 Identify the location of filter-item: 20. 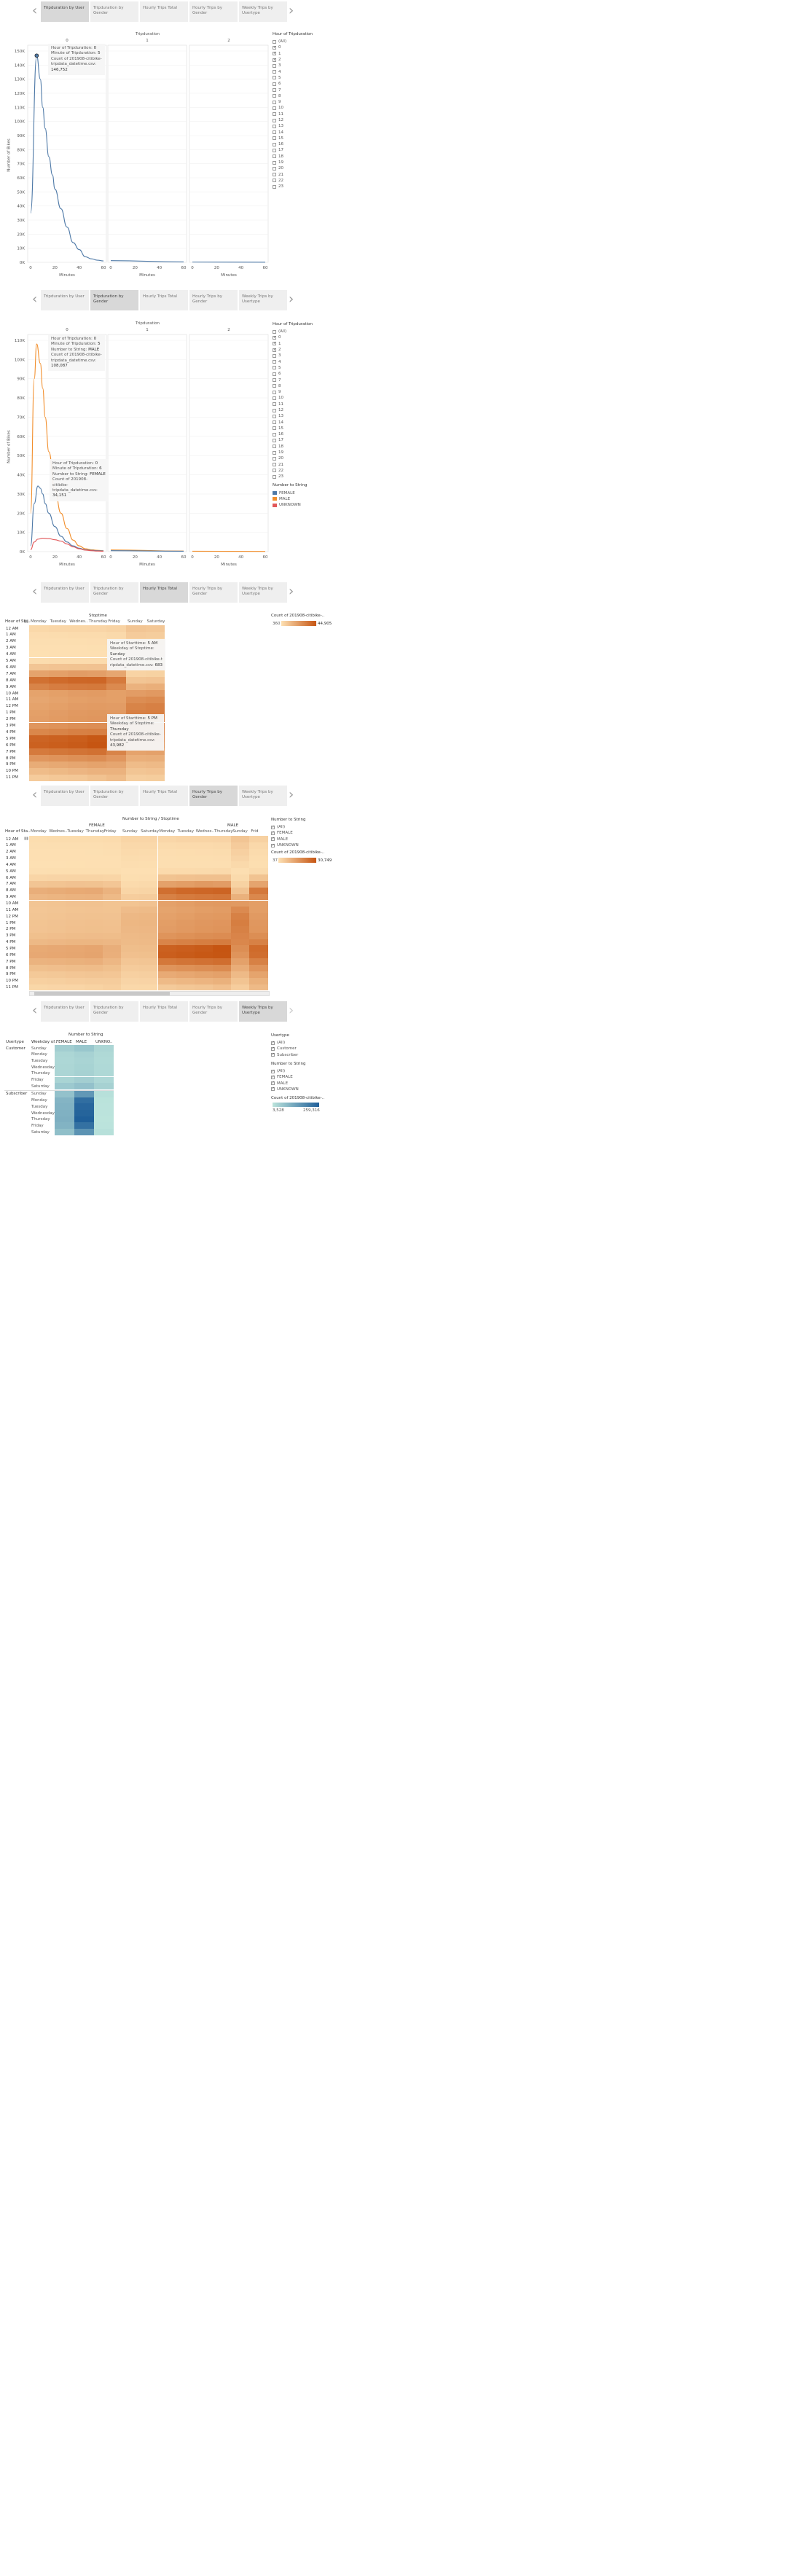
(309, 458).